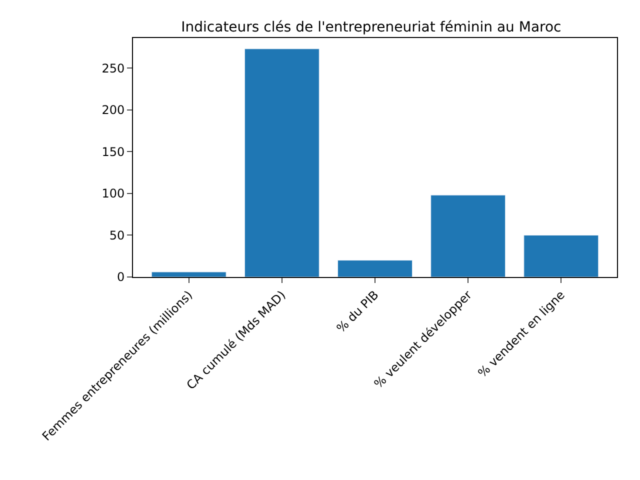 This screenshot has height=480, width=640. I want to click on y-tick-label: 150, so click(113, 151).